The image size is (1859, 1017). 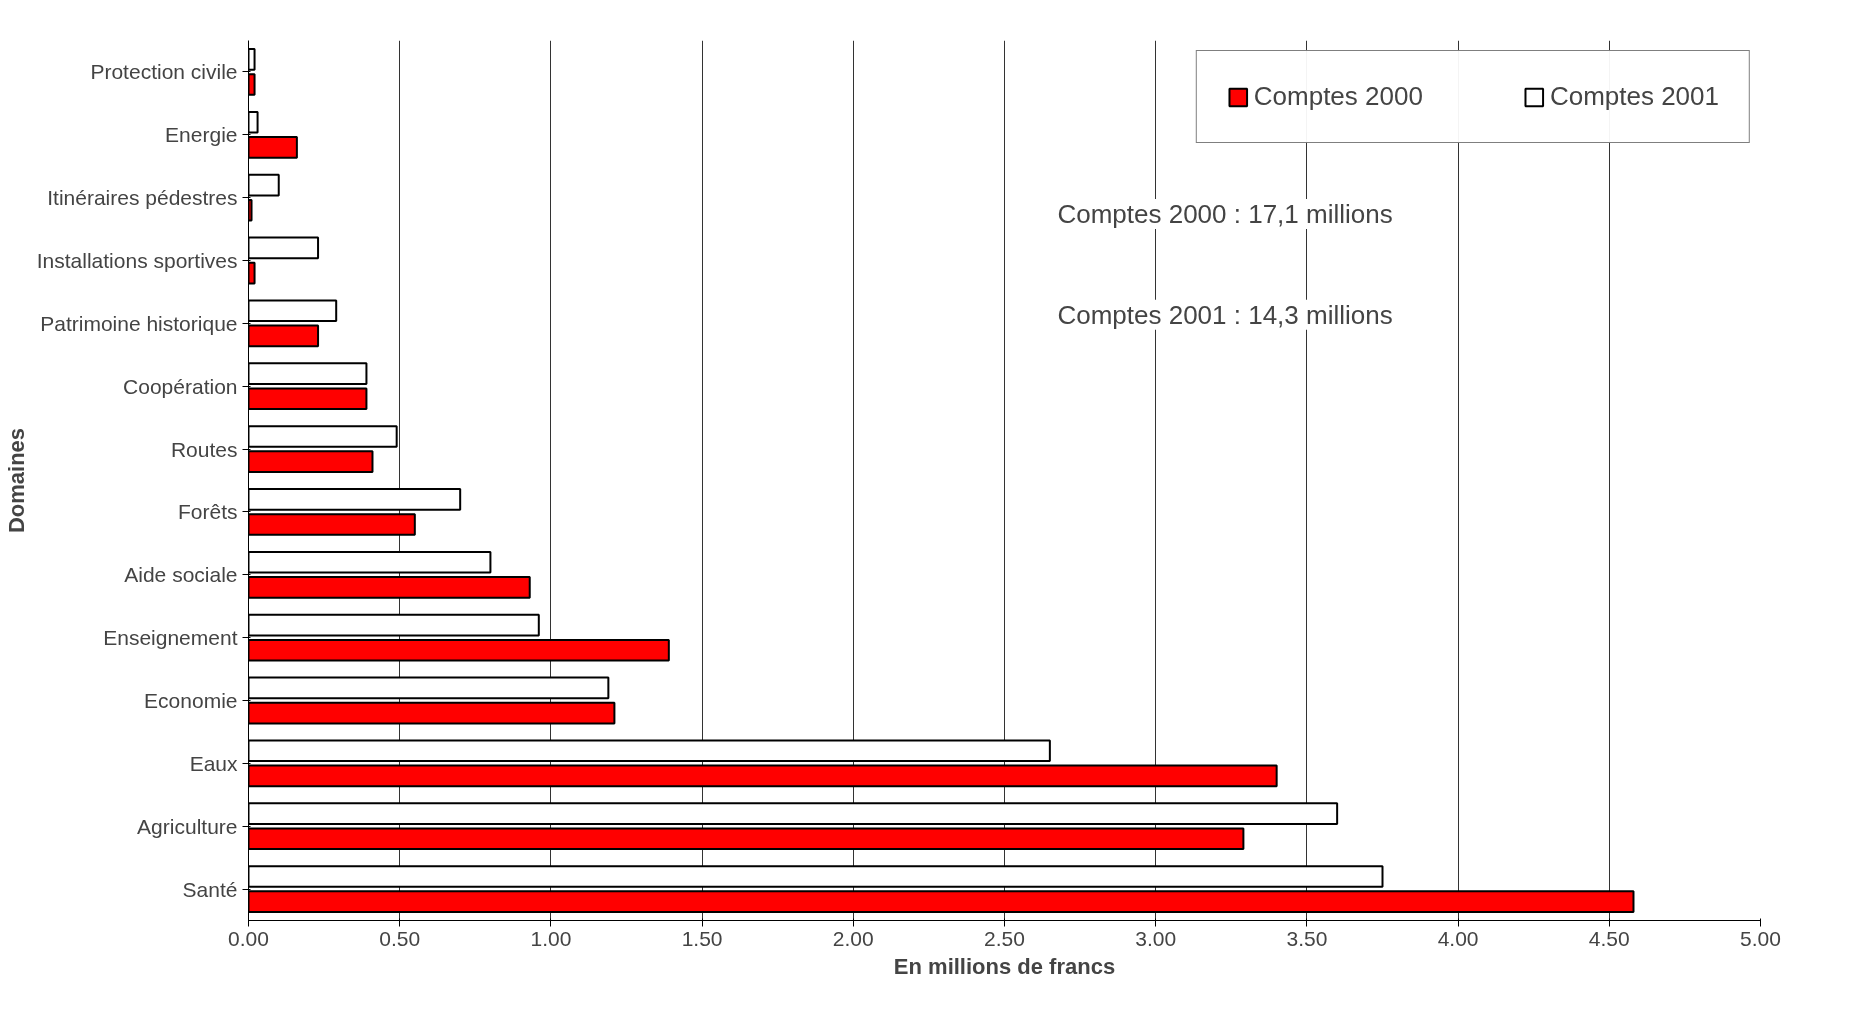 What do you see at coordinates (1004, 966) in the screenshot?
I see `x-axis-title: En millions de francs` at bounding box center [1004, 966].